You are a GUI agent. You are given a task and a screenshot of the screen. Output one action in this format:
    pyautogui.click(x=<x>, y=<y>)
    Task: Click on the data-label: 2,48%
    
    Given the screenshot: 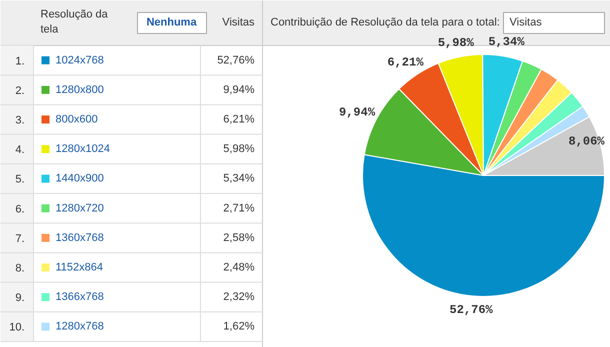 What is the action you would take?
    pyautogui.click(x=239, y=268)
    